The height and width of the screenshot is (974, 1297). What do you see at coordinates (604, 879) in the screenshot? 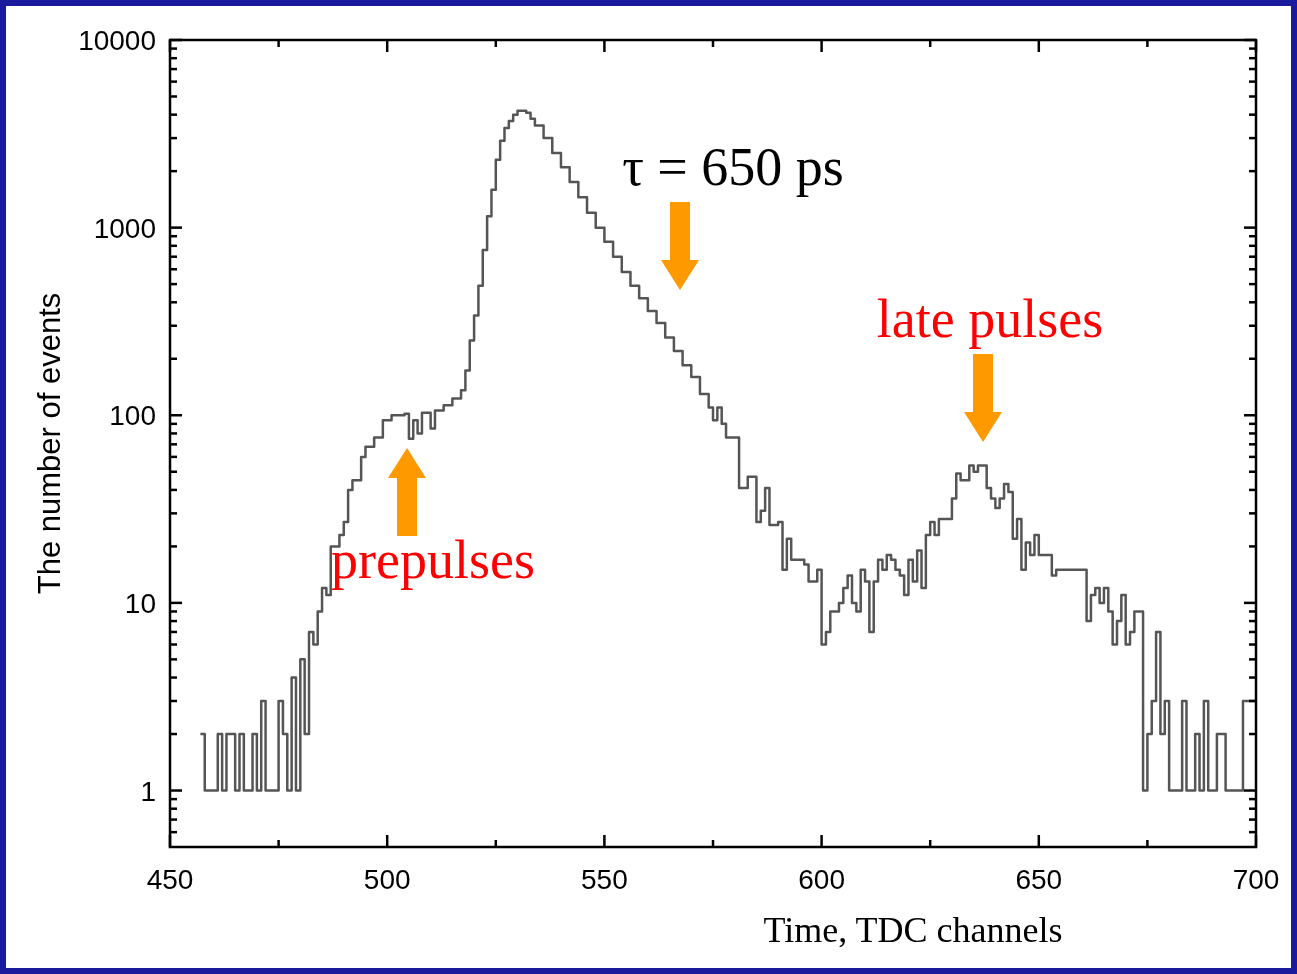
I see `x-tick-label: 550` at bounding box center [604, 879].